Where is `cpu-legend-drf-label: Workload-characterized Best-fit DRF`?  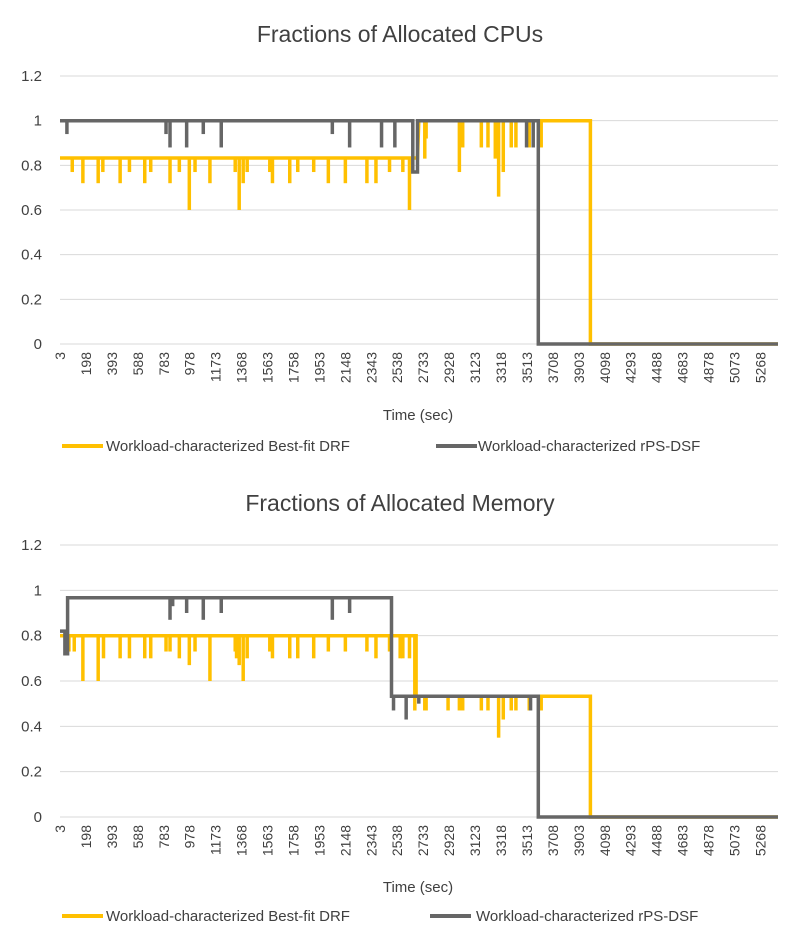 cpu-legend-drf-label: Workload-characterized Best-fit DRF is located at coordinates (228, 446).